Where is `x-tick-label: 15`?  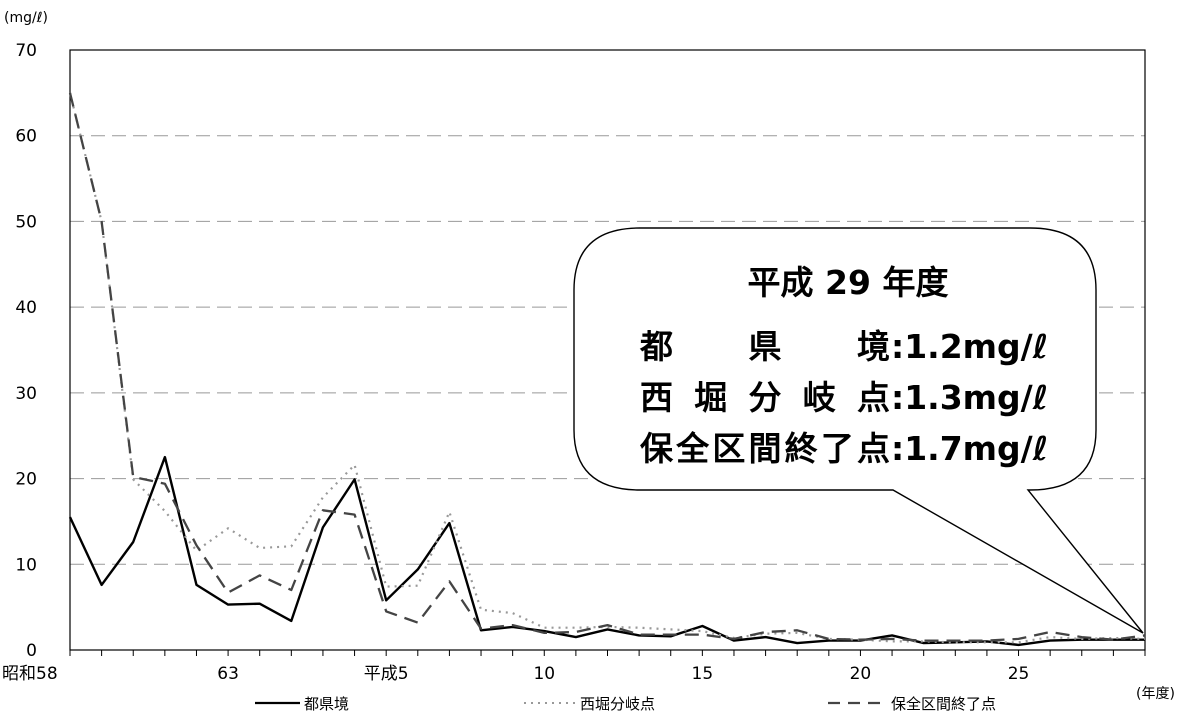 x-tick-label: 15 is located at coordinates (703, 674).